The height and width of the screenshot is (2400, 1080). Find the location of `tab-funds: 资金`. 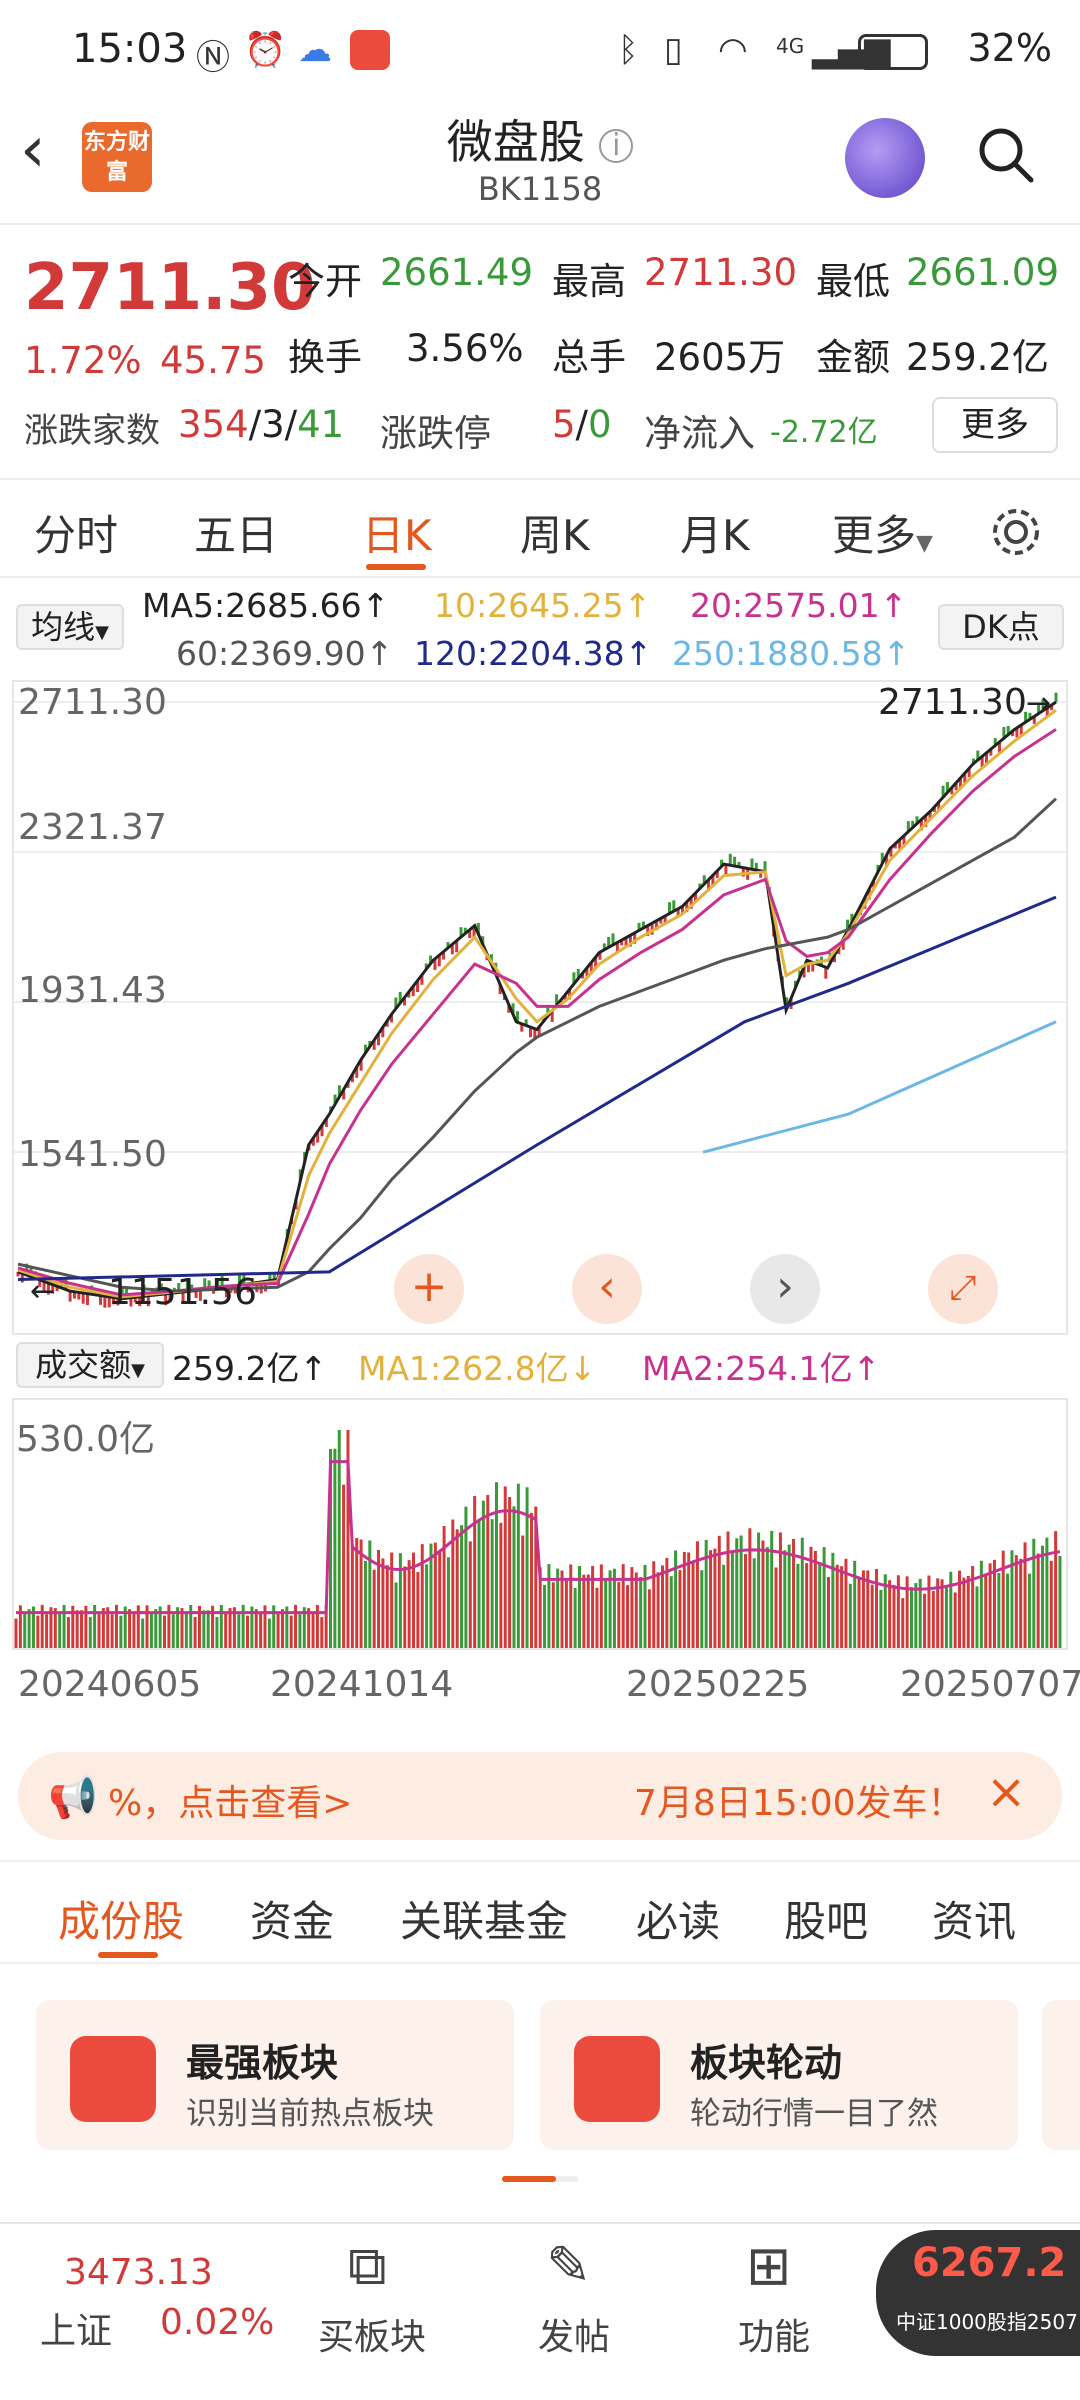

tab-funds: 资金 is located at coordinates (292, 1921).